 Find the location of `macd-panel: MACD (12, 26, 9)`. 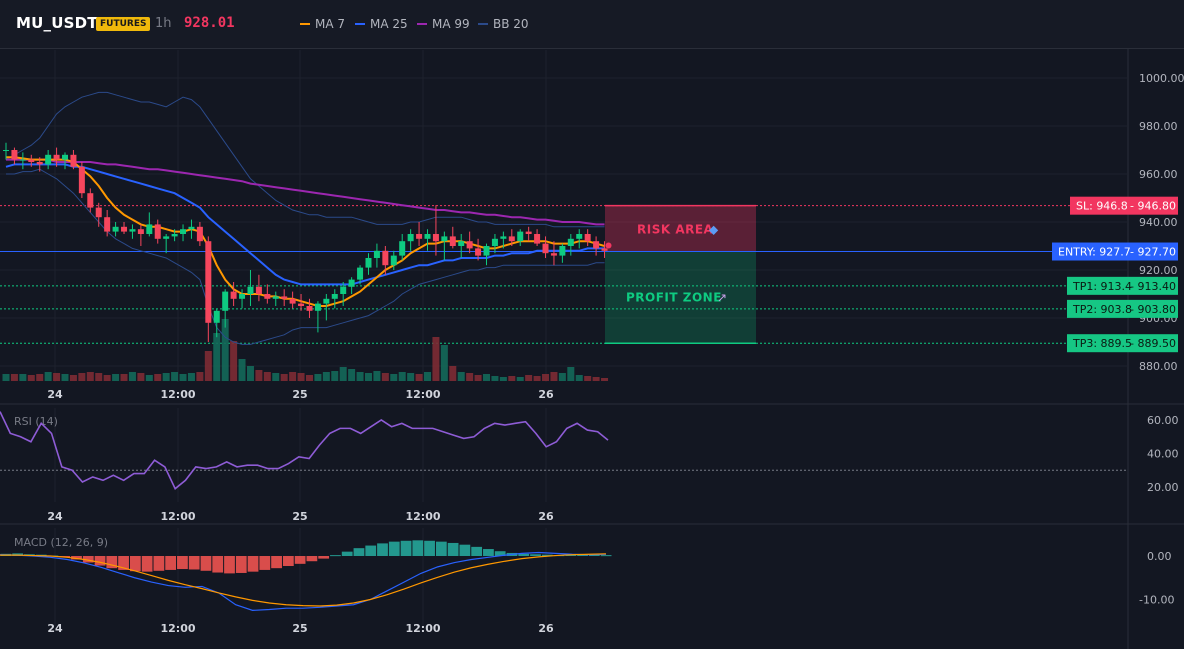

macd-panel: MACD (12, 26, 9) is located at coordinates (306, 573).